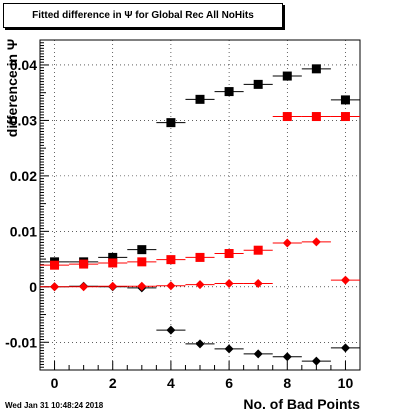 Image resolution: width=400 pixels, height=414 pixels. What do you see at coordinates (33, 287) in the screenshot?
I see `y-tick-label: 0` at bounding box center [33, 287].